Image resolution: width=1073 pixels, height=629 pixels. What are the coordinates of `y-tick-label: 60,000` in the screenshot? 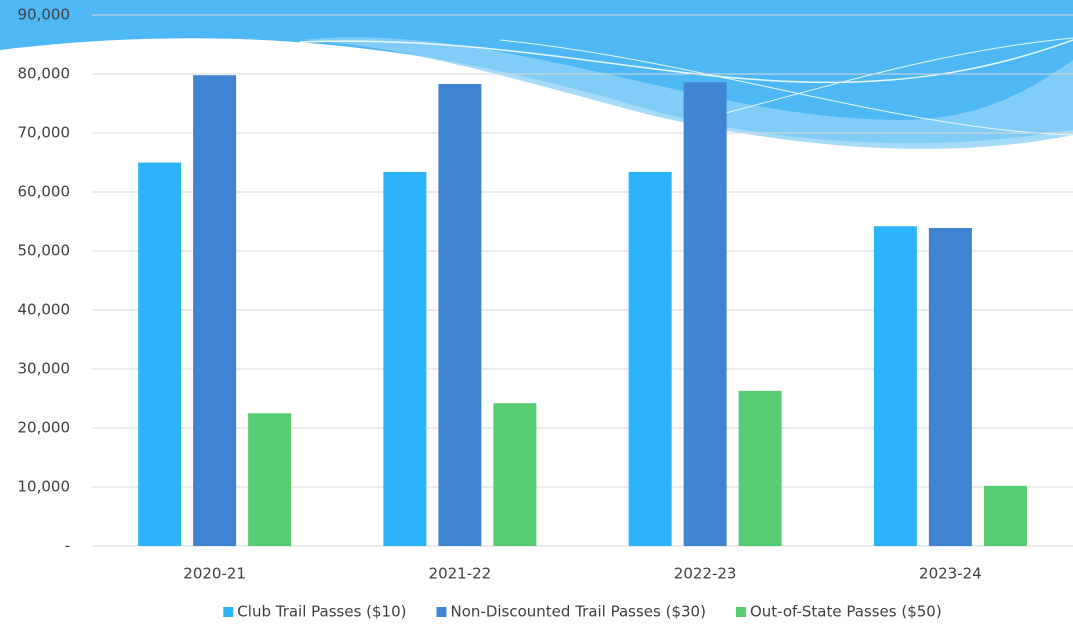 It's located at (44, 192).